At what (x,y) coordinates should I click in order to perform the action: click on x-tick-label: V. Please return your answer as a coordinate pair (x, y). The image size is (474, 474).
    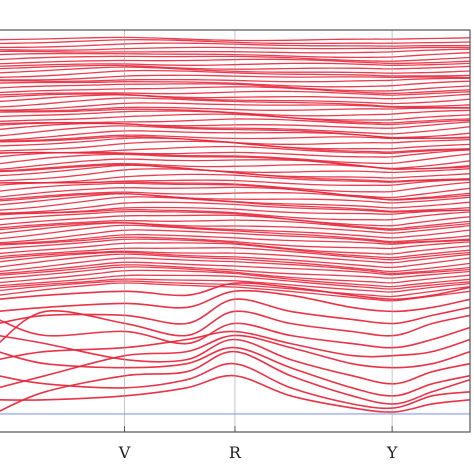
    Looking at the image, I should click on (124, 452).